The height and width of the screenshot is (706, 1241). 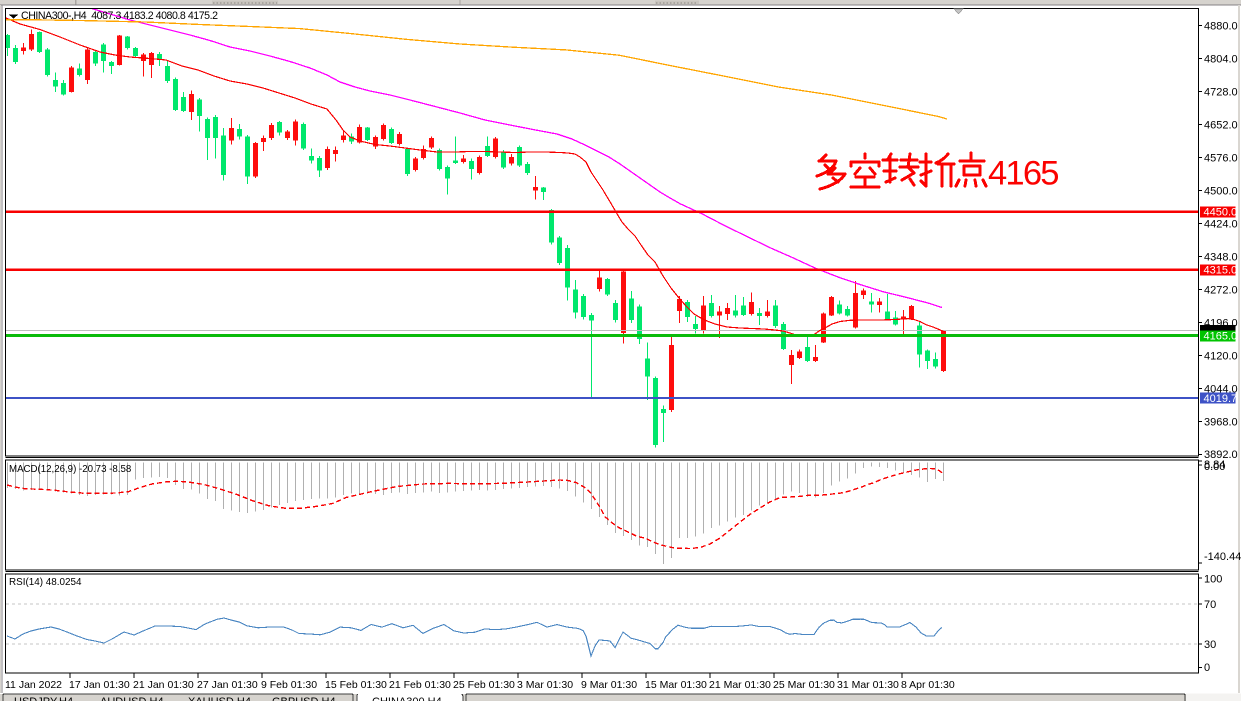 I want to click on svg-text: 4165, so click(x=1023, y=174).